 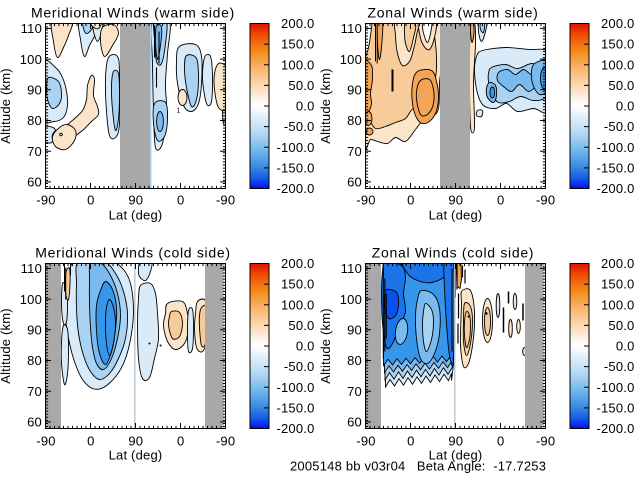 I want to click on svg-text:2005148 bb v03r04 Beta Angle: 2005148 bb v03r04 Beta Angle: -17.7253, so click(x=418, y=466).